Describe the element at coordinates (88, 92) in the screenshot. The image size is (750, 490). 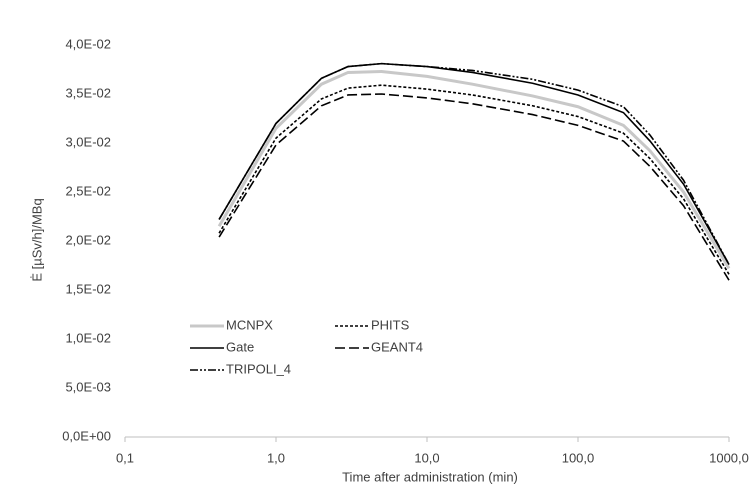
I see `y-tick-label: 3,5E-02` at that location.